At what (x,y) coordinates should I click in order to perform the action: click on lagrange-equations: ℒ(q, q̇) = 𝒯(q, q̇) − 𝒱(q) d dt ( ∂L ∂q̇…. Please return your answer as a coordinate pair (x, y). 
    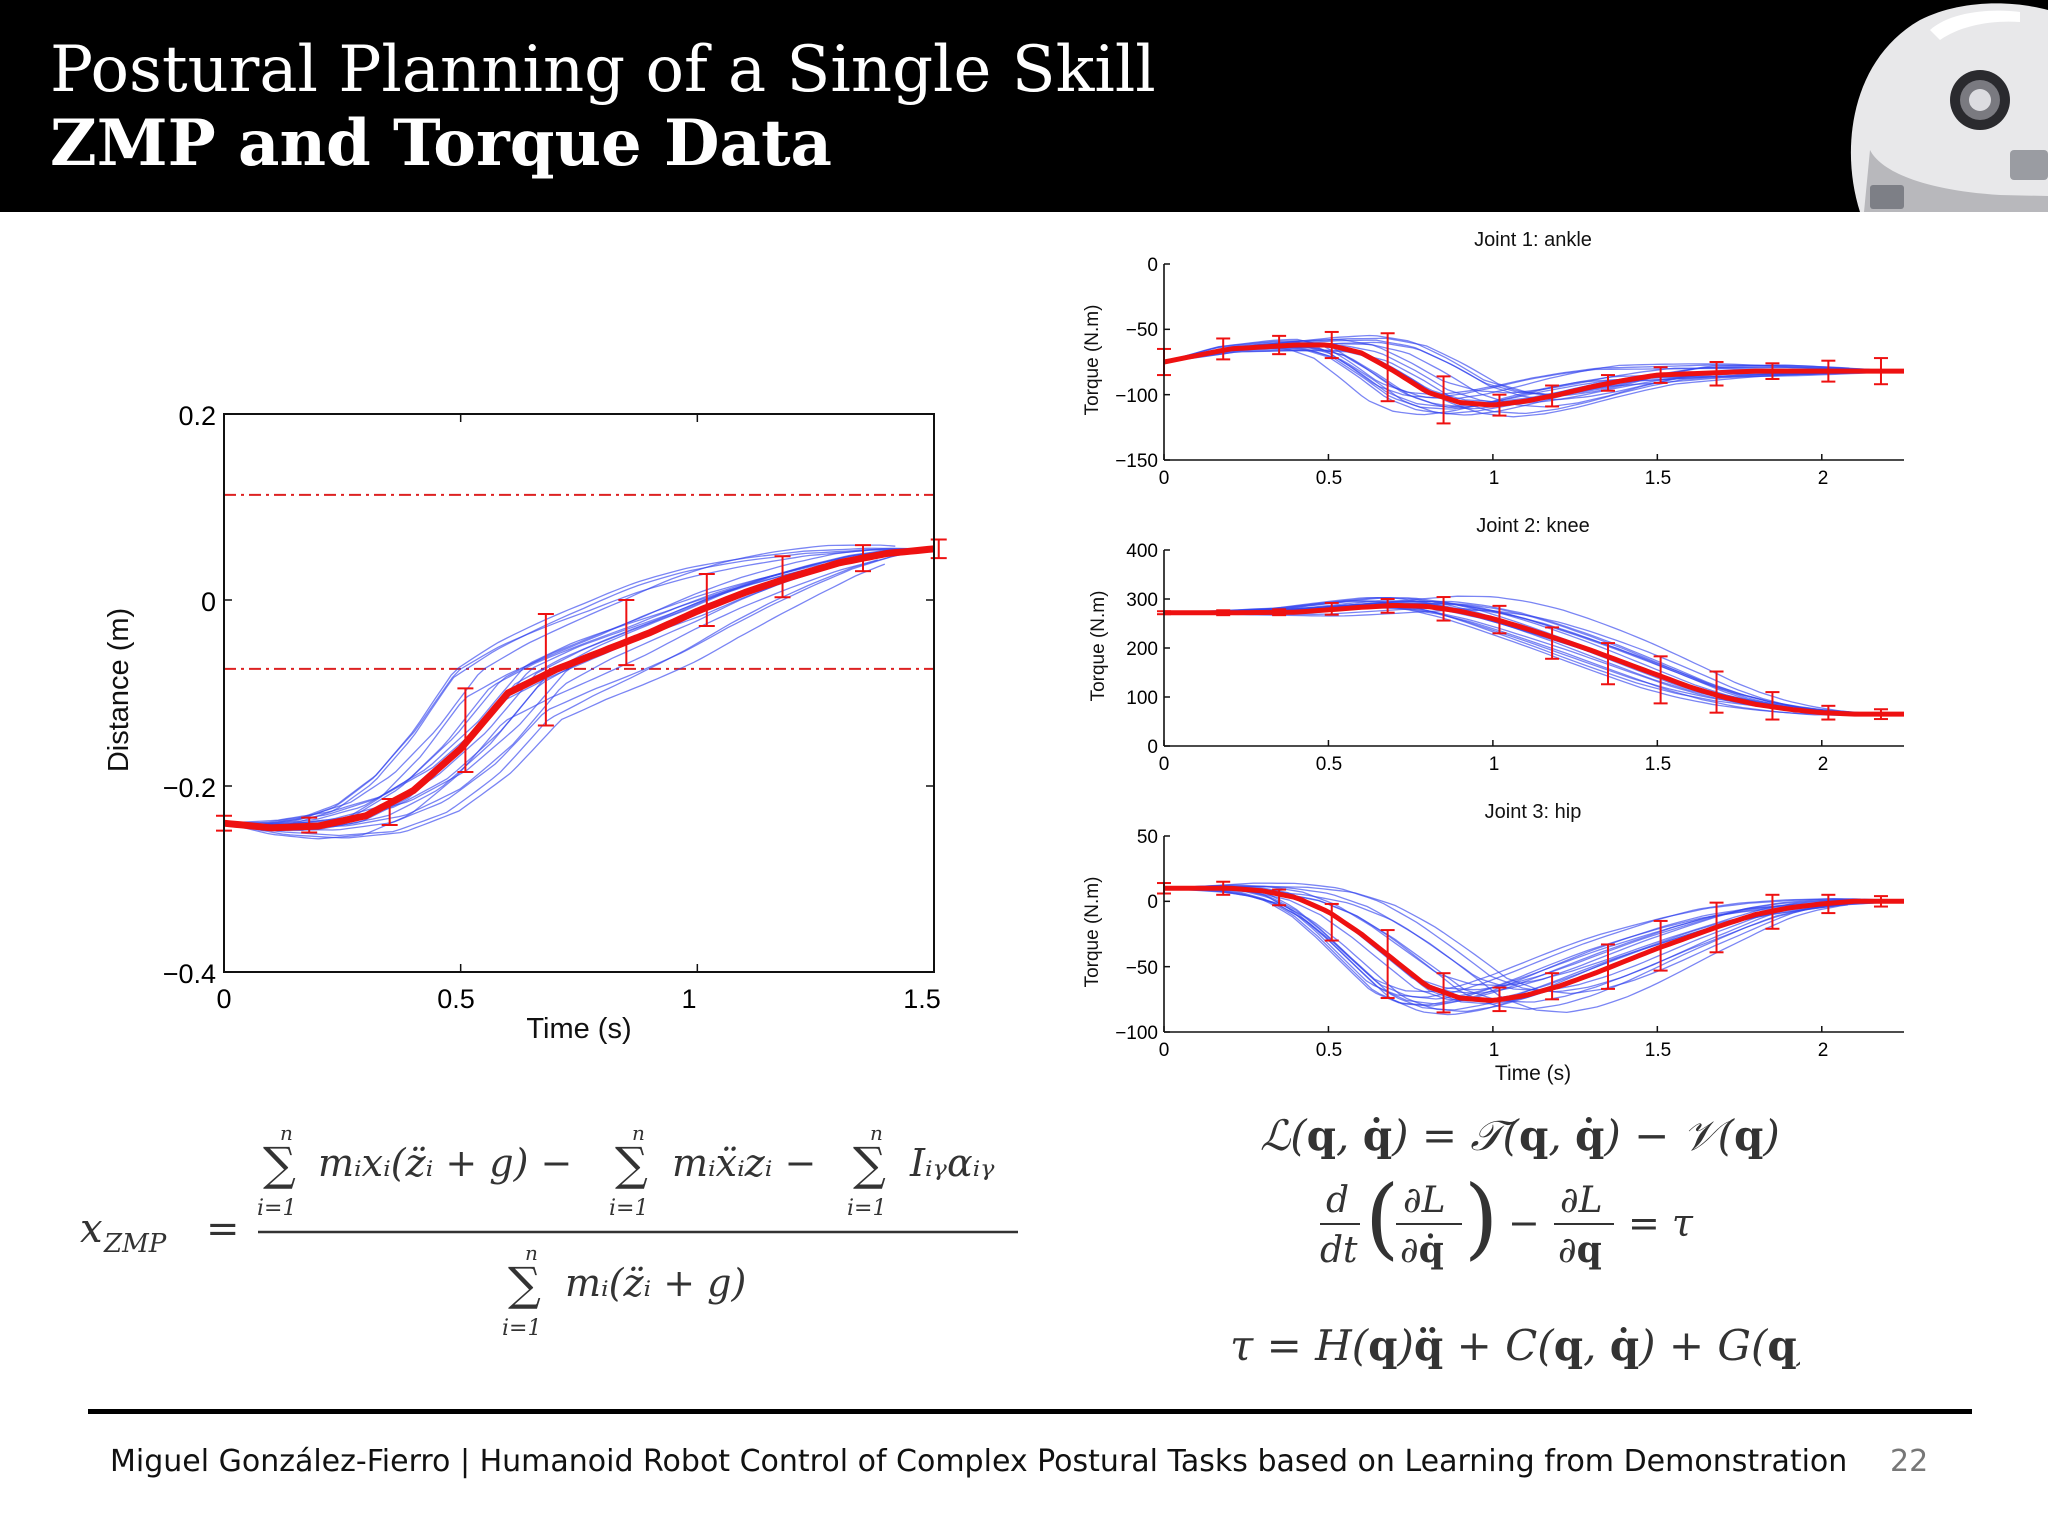
    Looking at the image, I should click on (1515, 1240).